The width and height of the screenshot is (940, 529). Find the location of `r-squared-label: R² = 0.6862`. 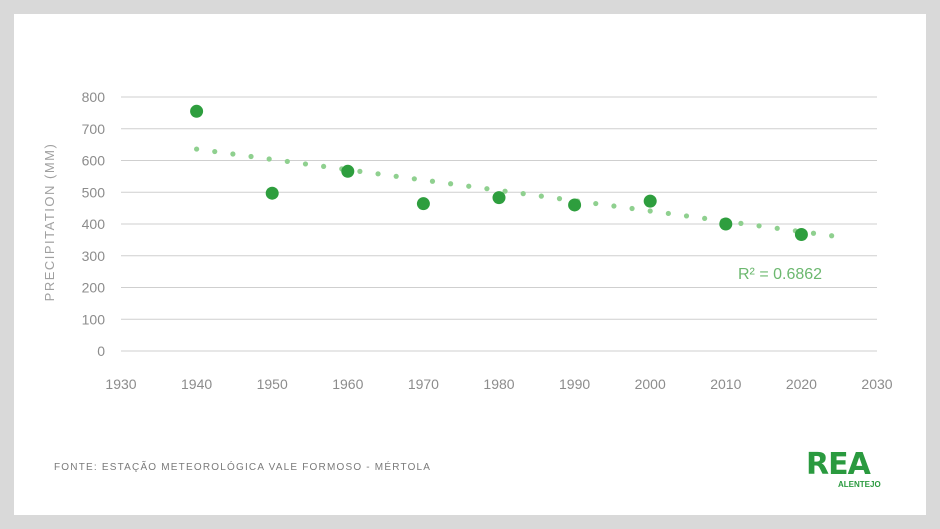

r-squared-label: R² = 0.6862 is located at coordinates (780, 274).